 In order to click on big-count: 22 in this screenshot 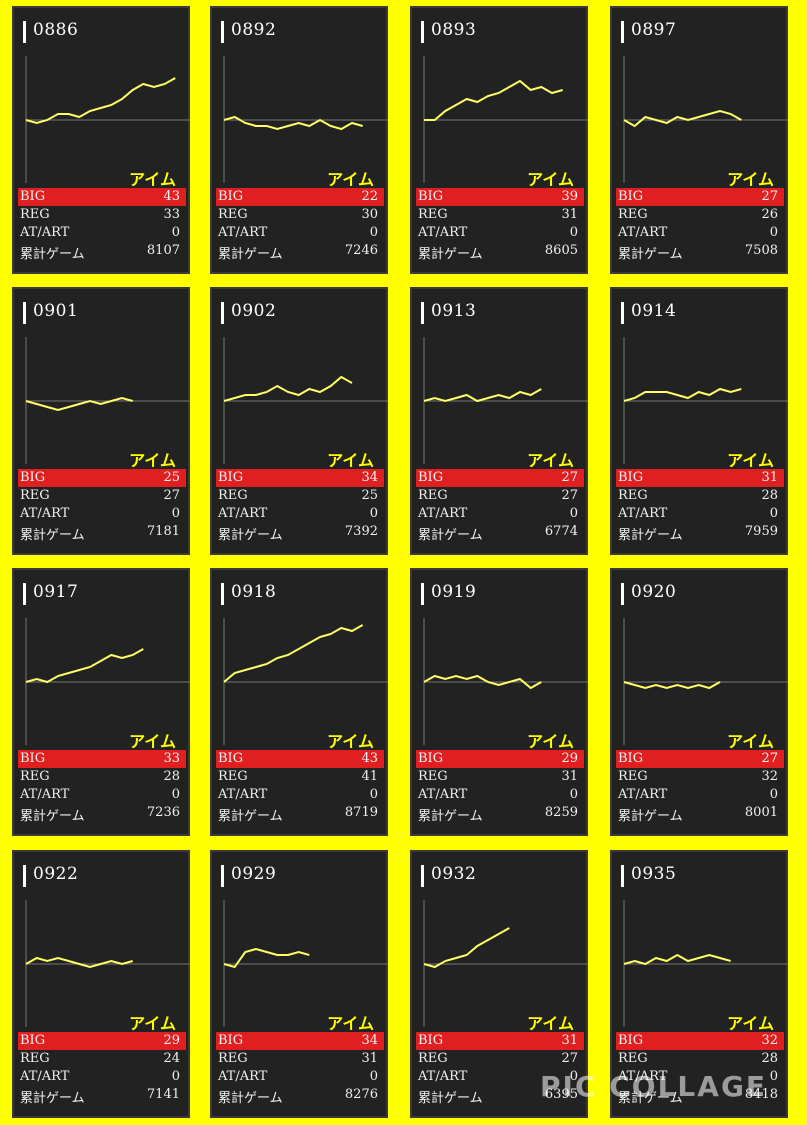, I will do `click(369, 196)`.